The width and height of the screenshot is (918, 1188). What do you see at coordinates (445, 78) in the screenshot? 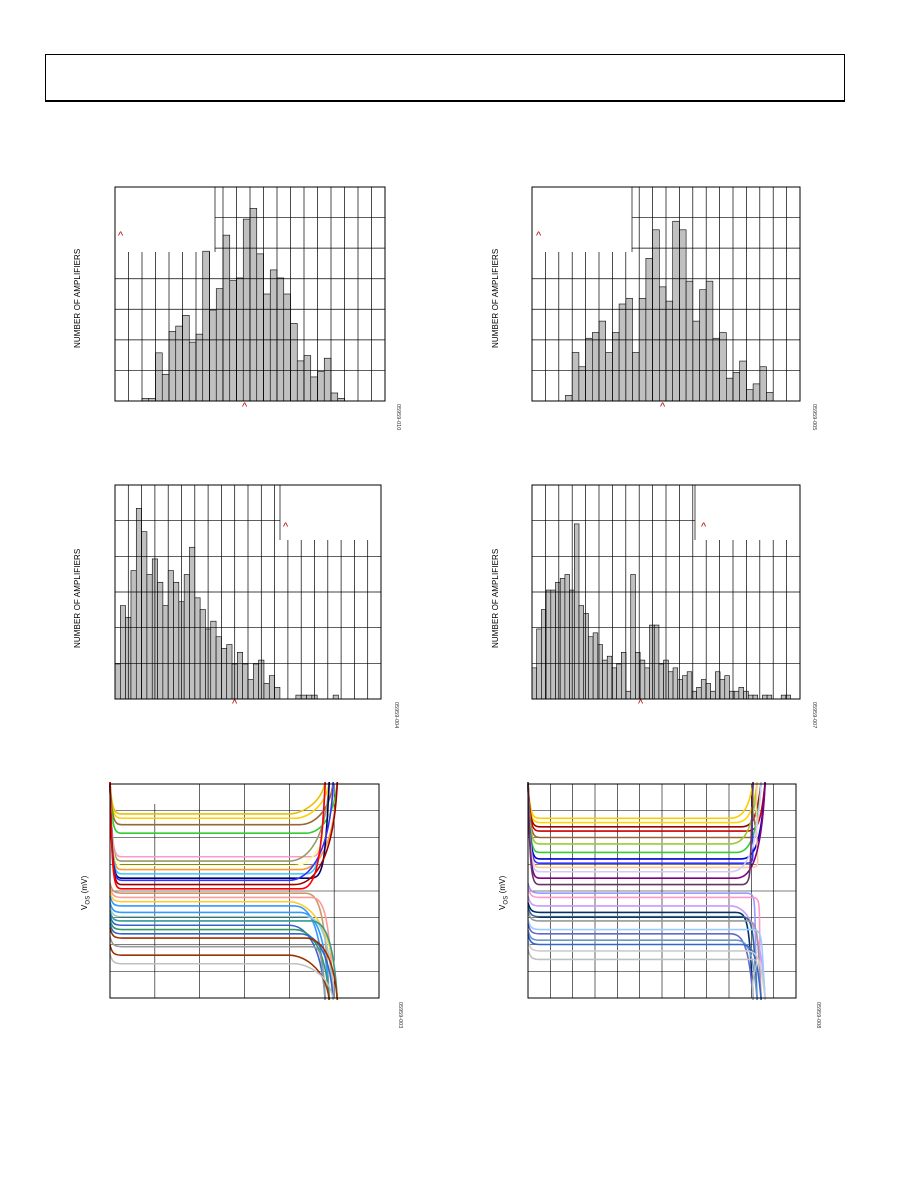
I see `page-header-frame` at bounding box center [445, 78].